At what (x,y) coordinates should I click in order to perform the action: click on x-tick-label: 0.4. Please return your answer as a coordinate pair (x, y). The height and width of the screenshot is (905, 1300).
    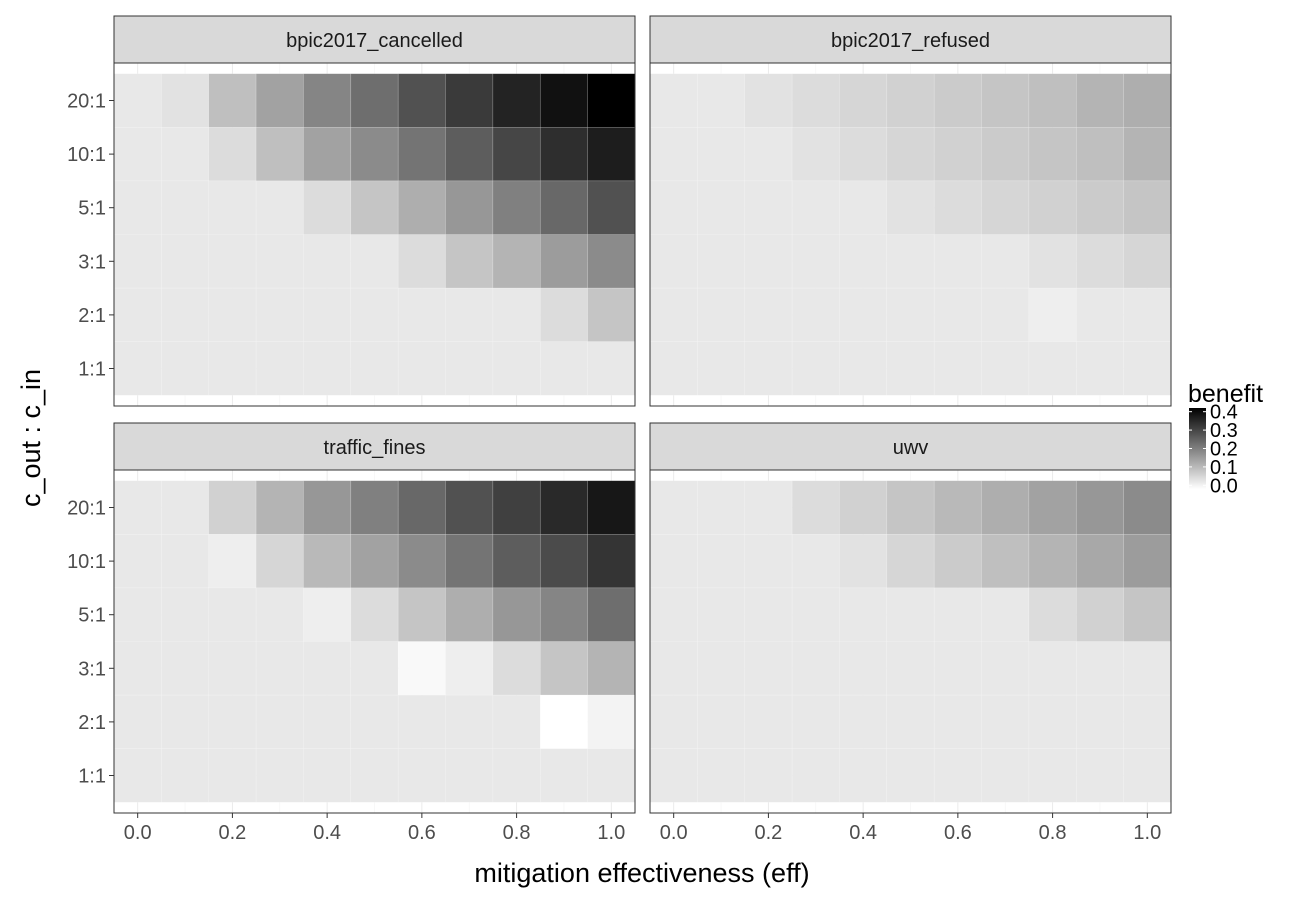
    Looking at the image, I should click on (863, 833).